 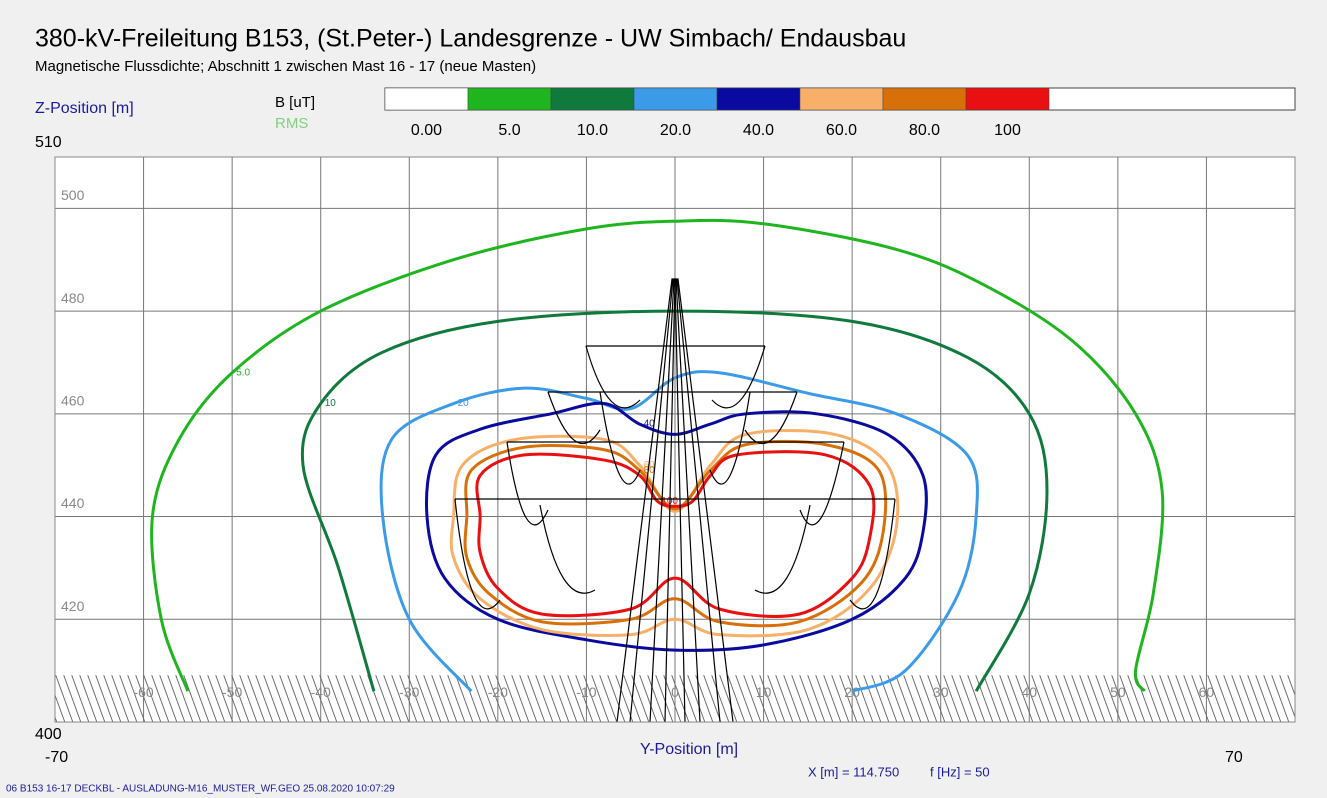 What do you see at coordinates (853, 771) in the screenshot?
I see `info-x: X [m] = 114.750` at bounding box center [853, 771].